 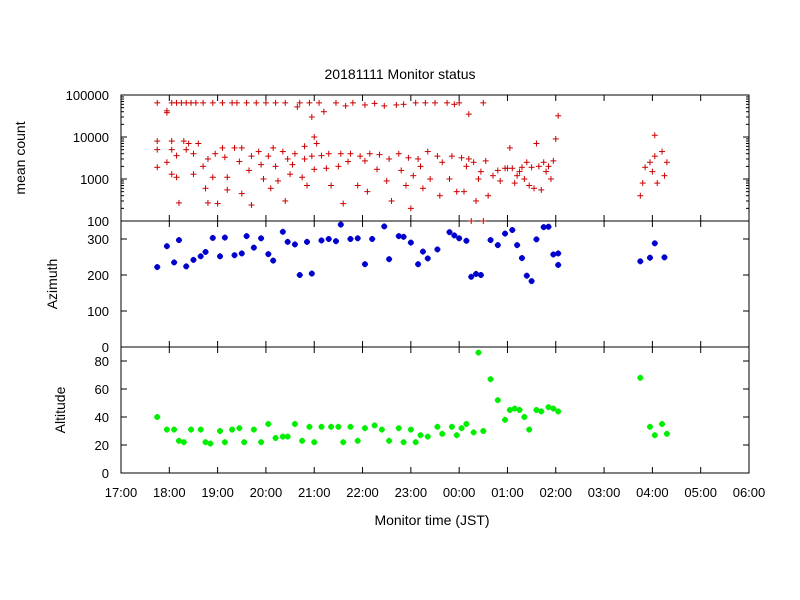 What do you see at coordinates (102, 361) in the screenshot?
I see `y-tick-label: 80` at bounding box center [102, 361].